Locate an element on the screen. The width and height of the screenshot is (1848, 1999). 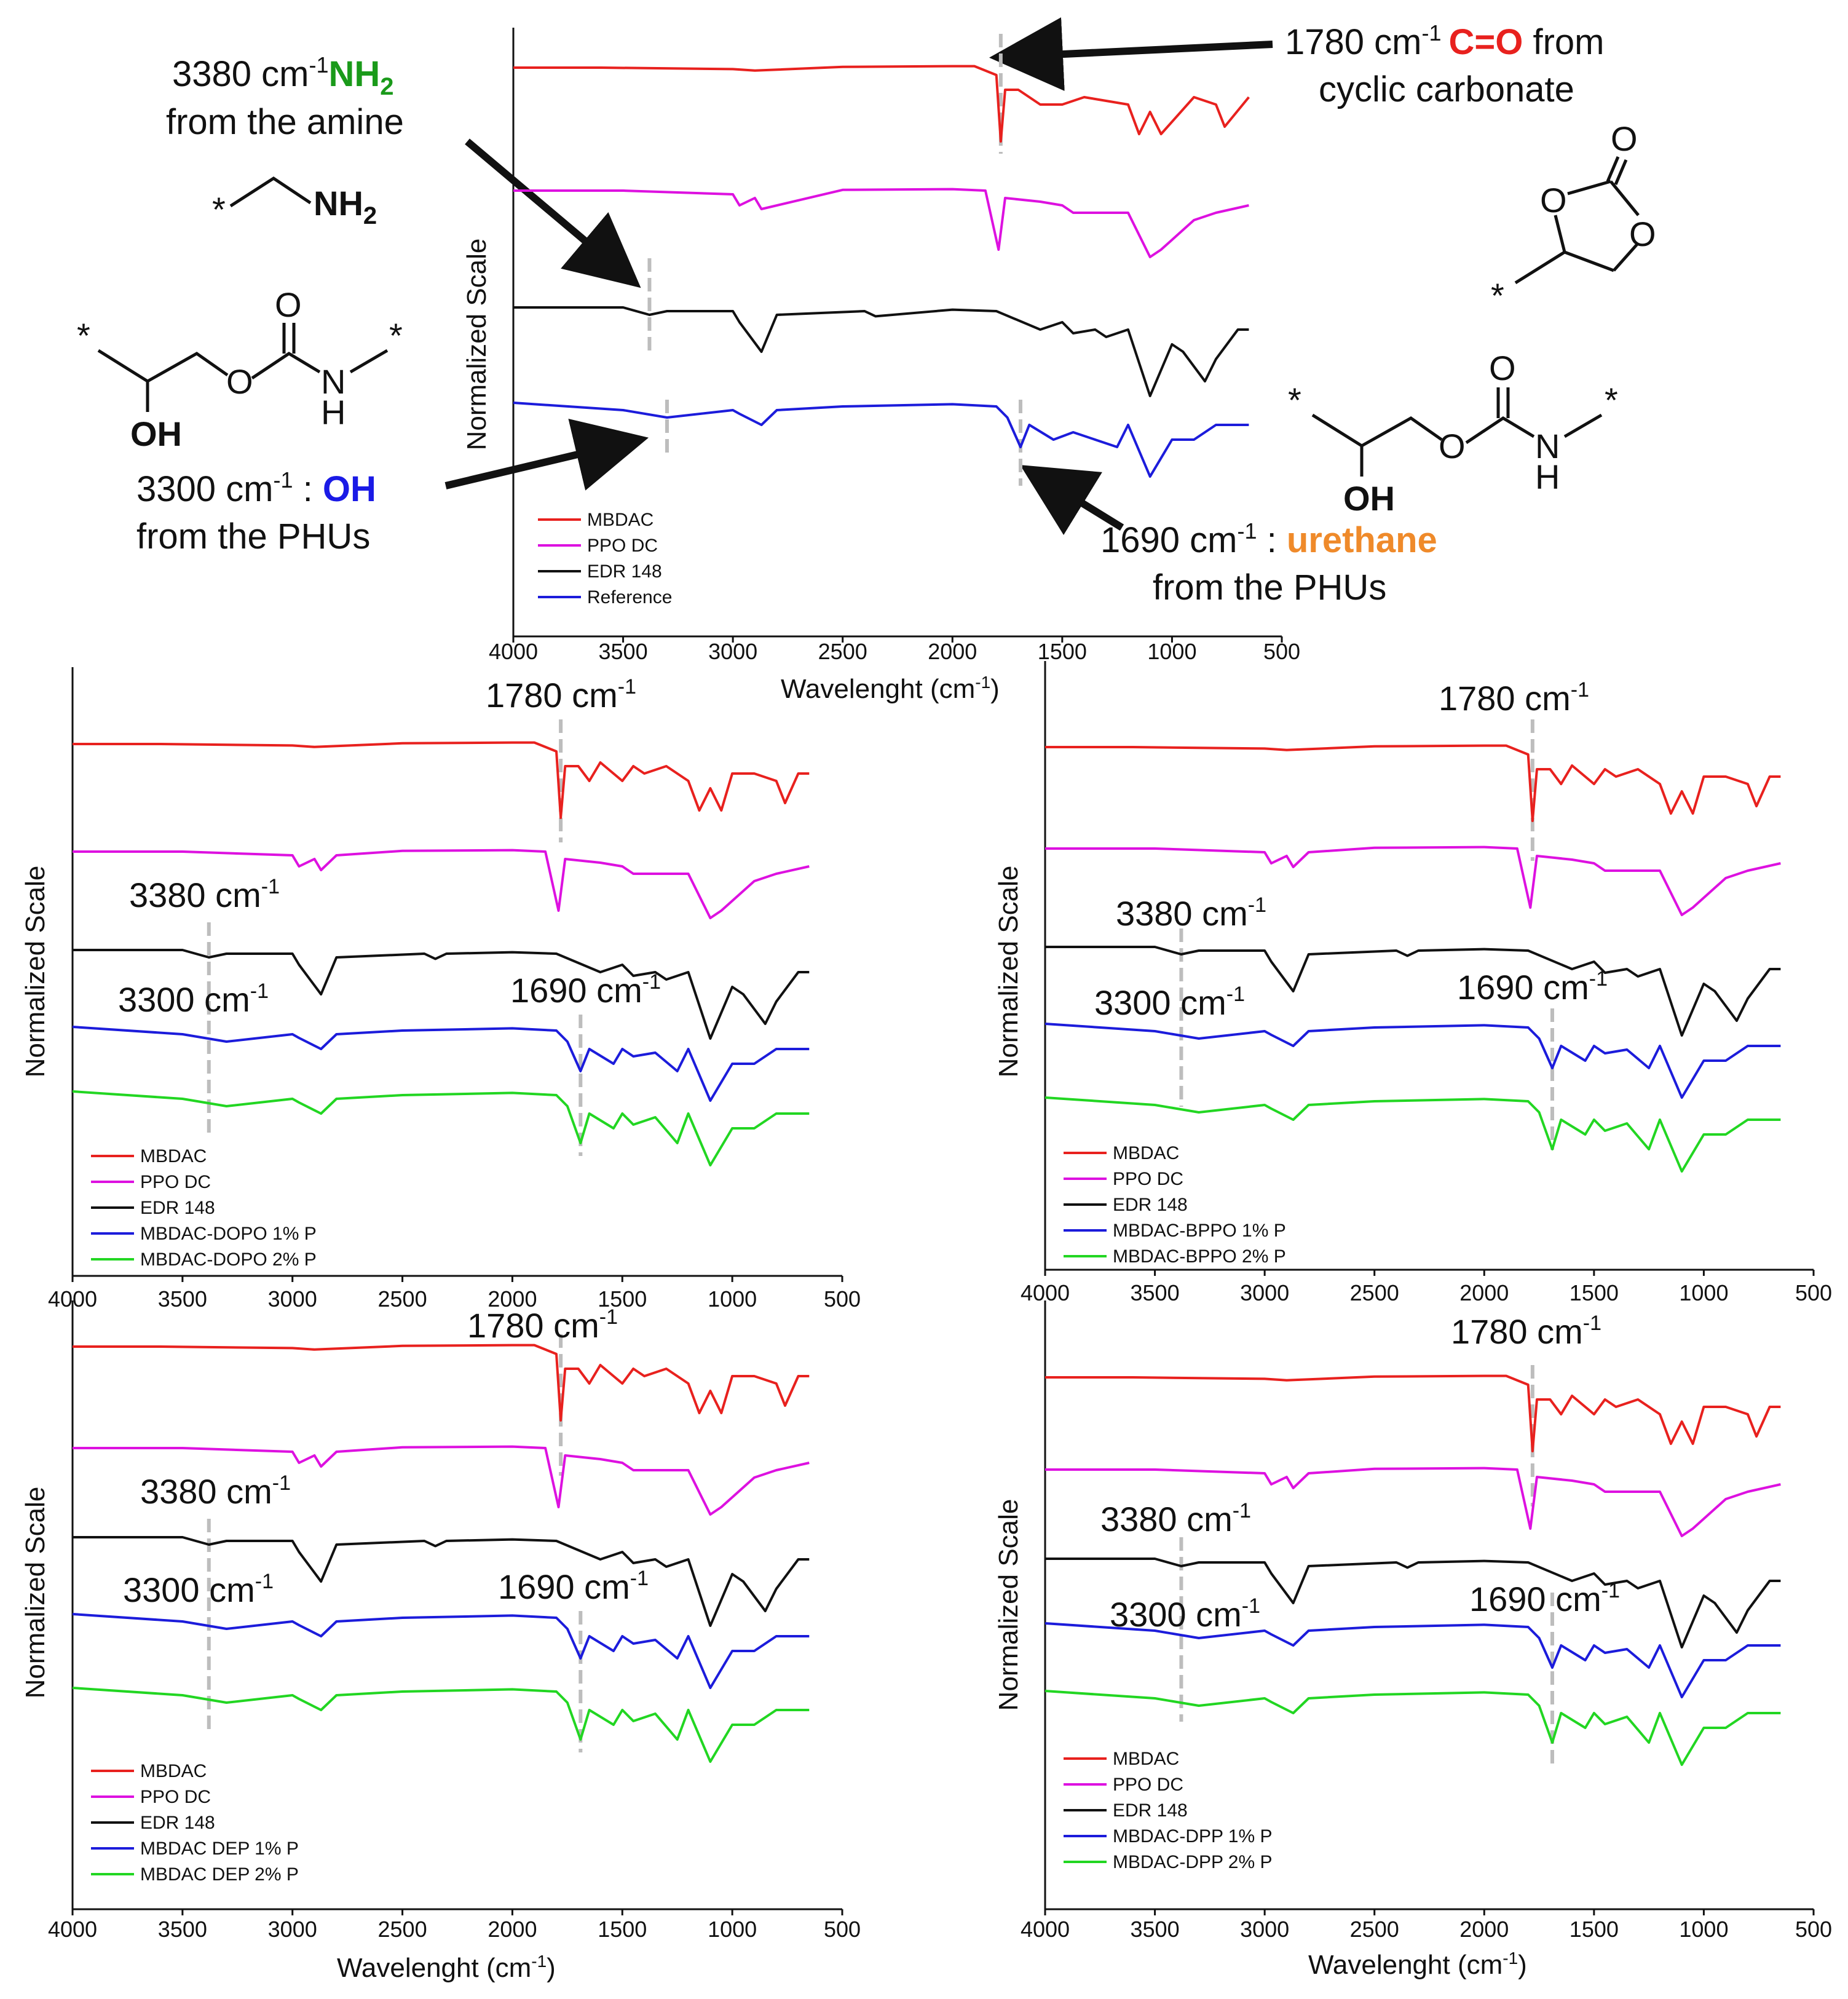
structure-phu-right-star2: * is located at coordinates (1612, 400).